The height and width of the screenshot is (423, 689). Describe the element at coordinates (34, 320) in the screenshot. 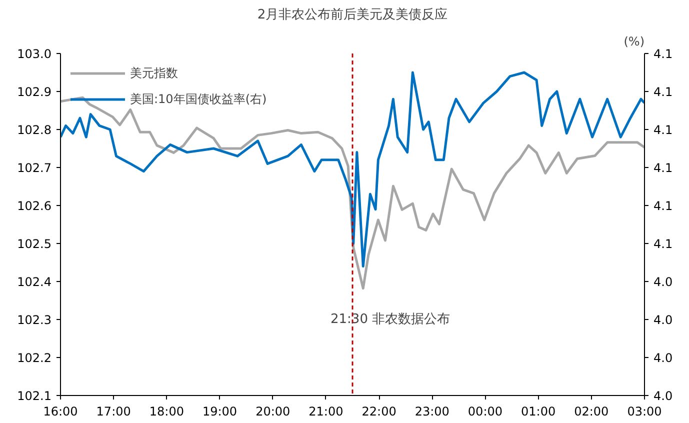

I see `y-tick-label: 102.3` at that location.